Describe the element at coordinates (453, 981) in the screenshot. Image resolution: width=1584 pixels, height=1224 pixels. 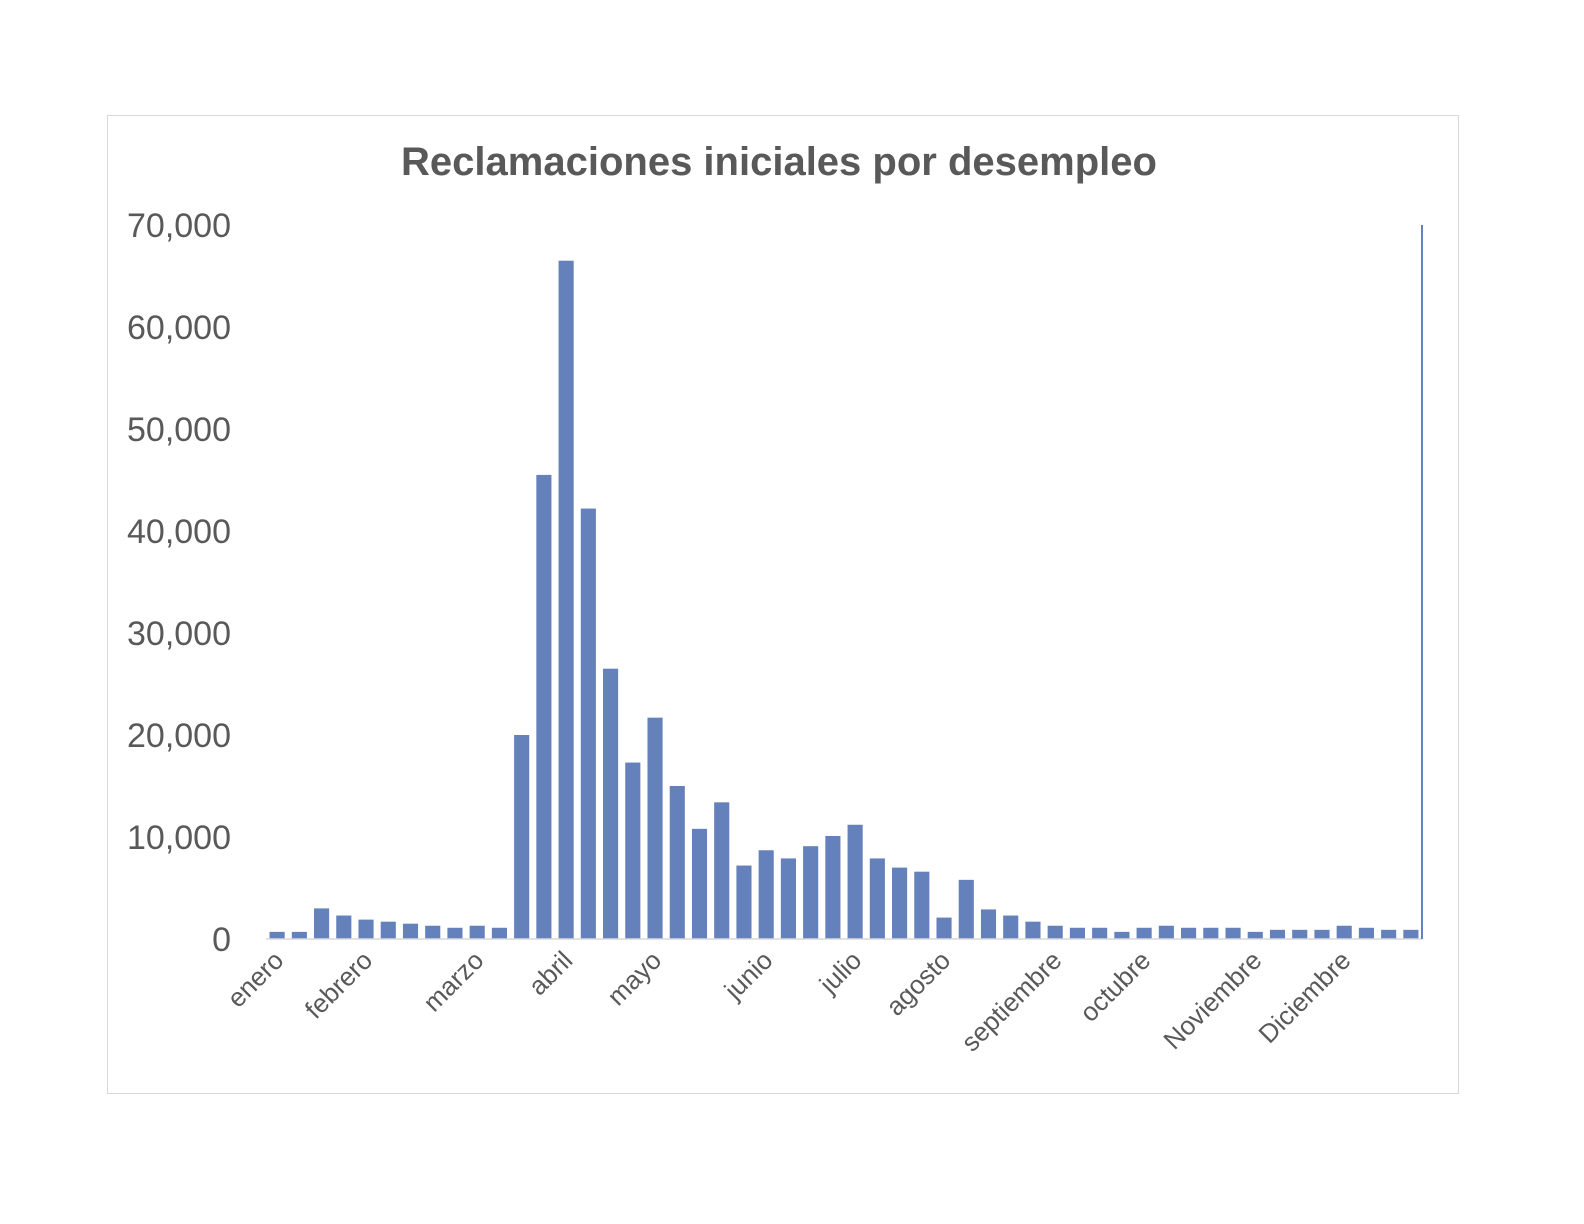
I see `x-tick-label: marzo` at that location.